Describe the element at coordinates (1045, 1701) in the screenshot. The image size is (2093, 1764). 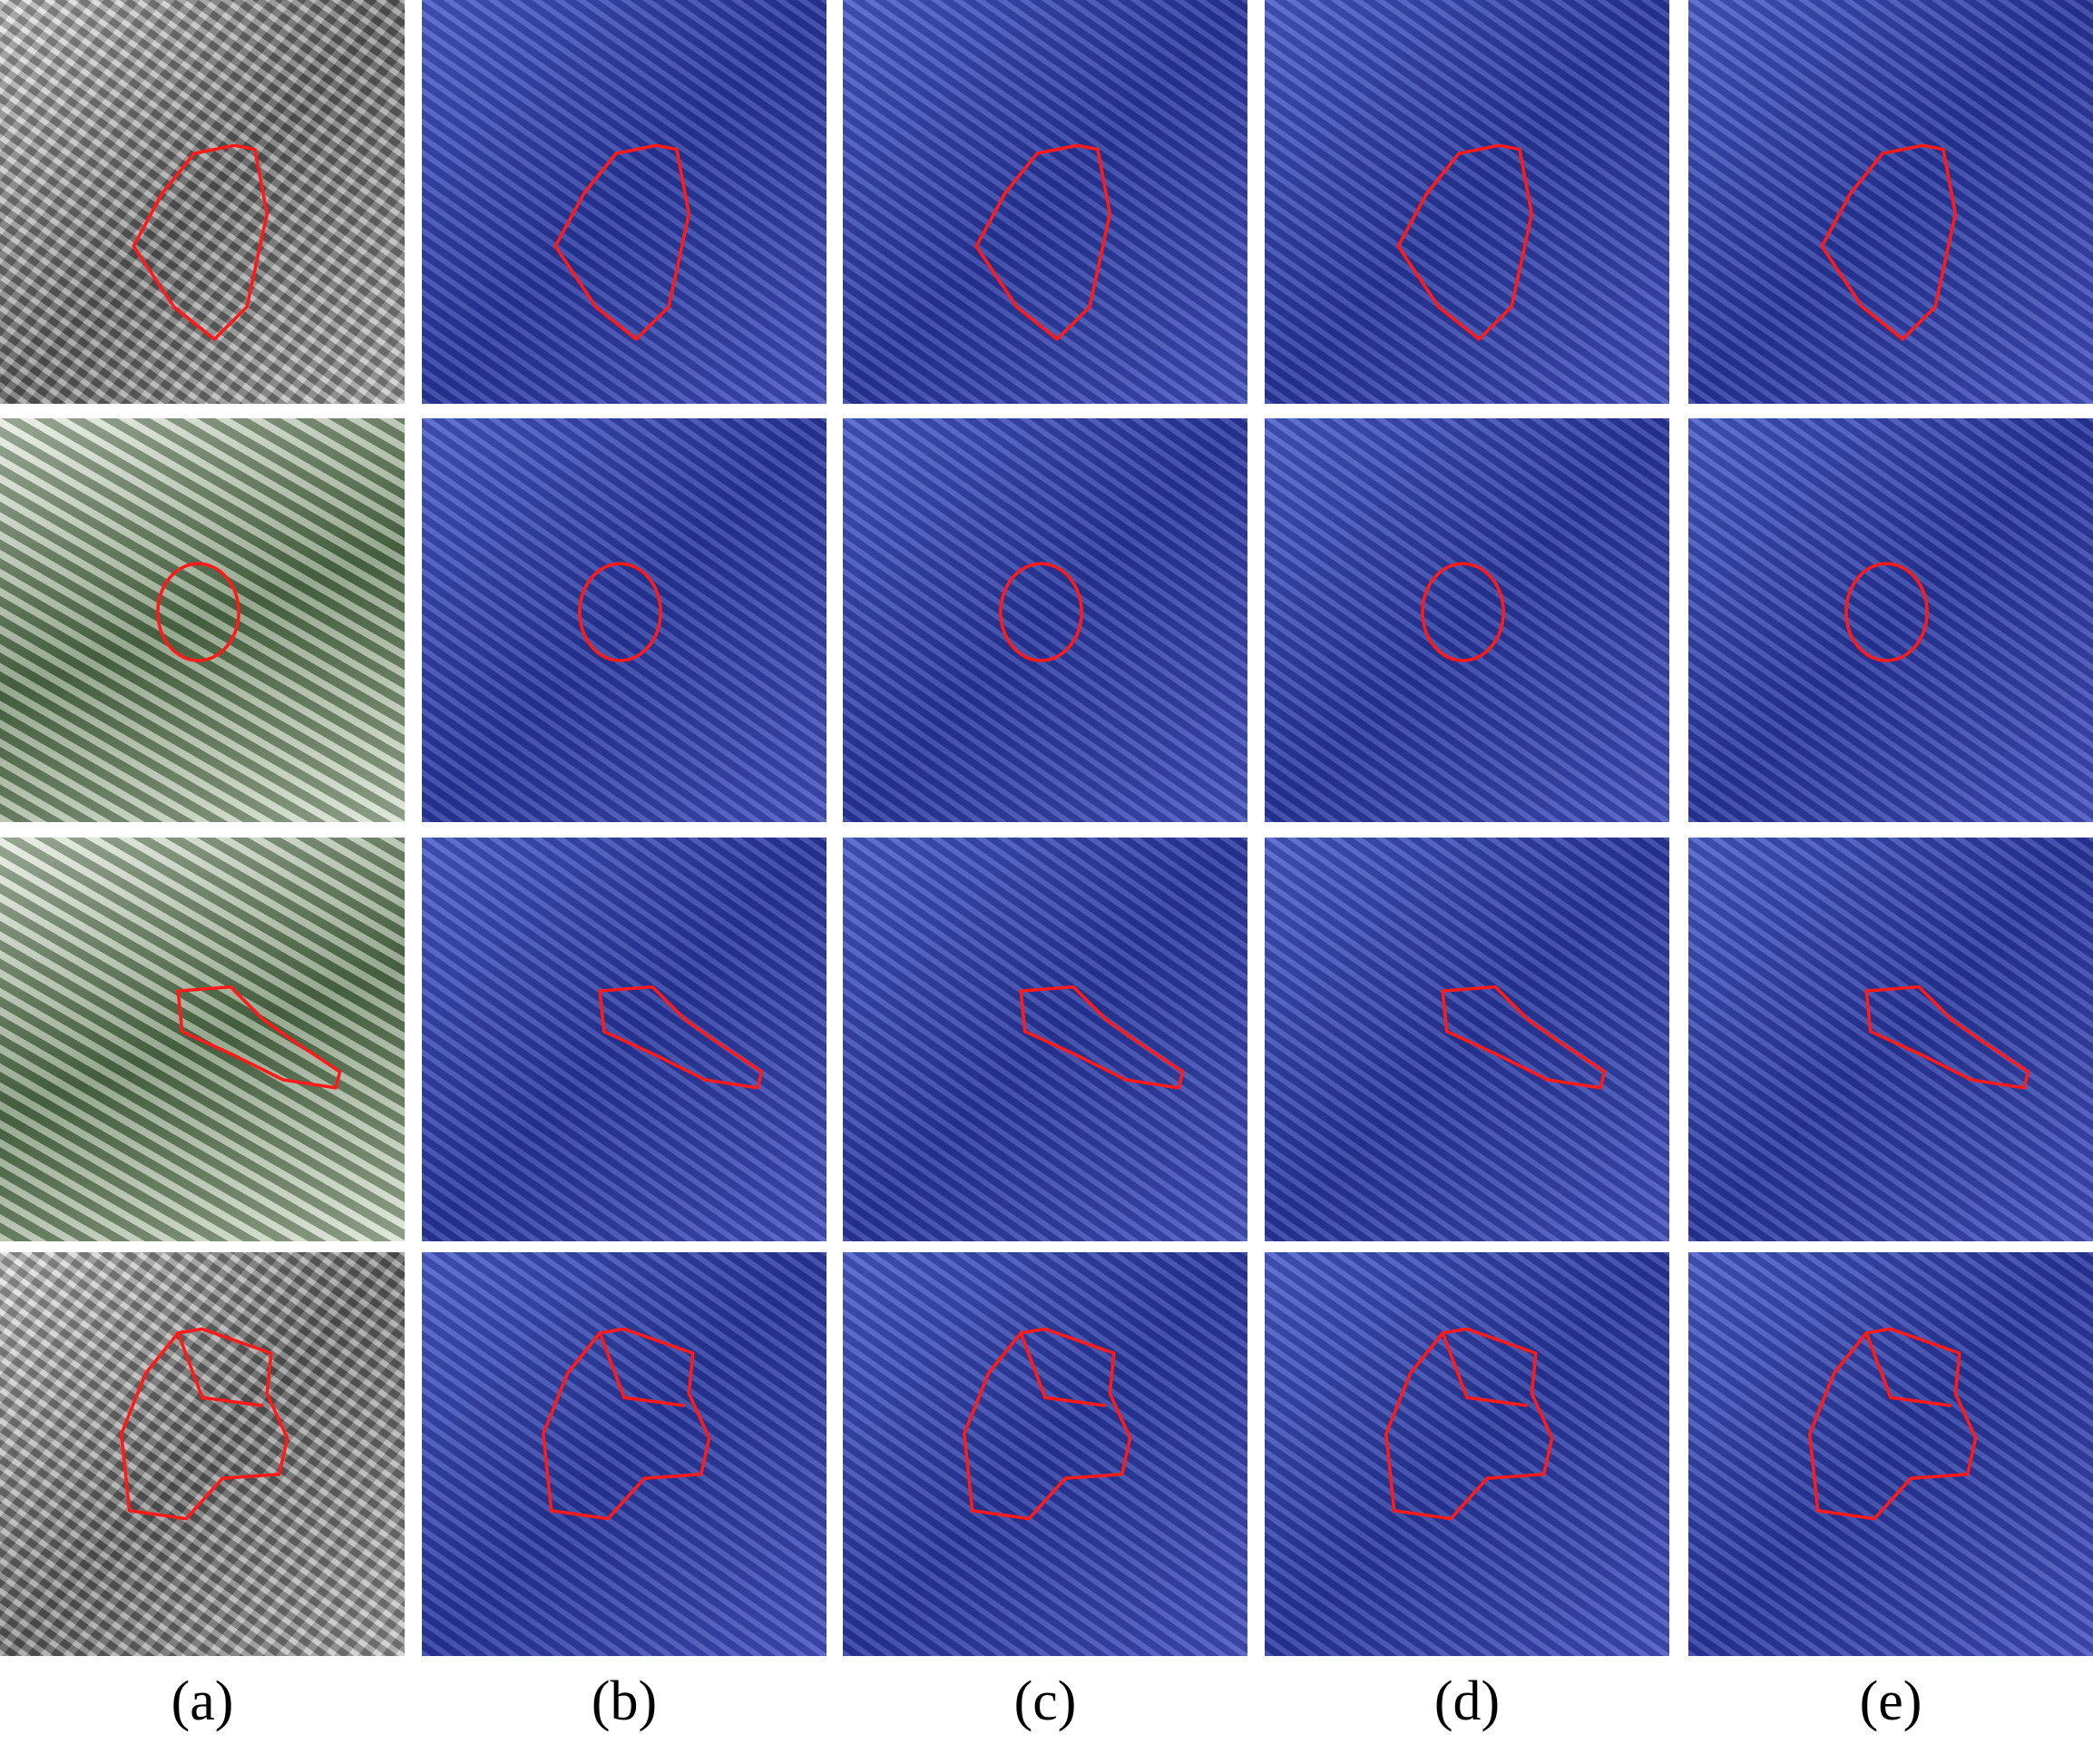
I see `label-c: (c)` at that location.